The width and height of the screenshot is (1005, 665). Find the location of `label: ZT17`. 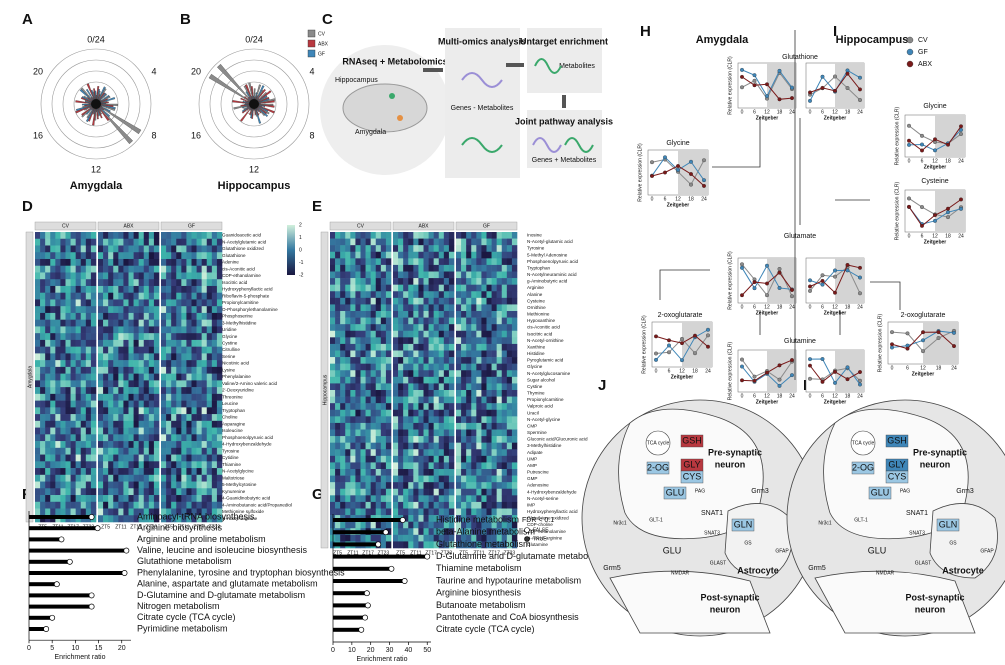

label: ZT17 is located at coordinates (368, 553).